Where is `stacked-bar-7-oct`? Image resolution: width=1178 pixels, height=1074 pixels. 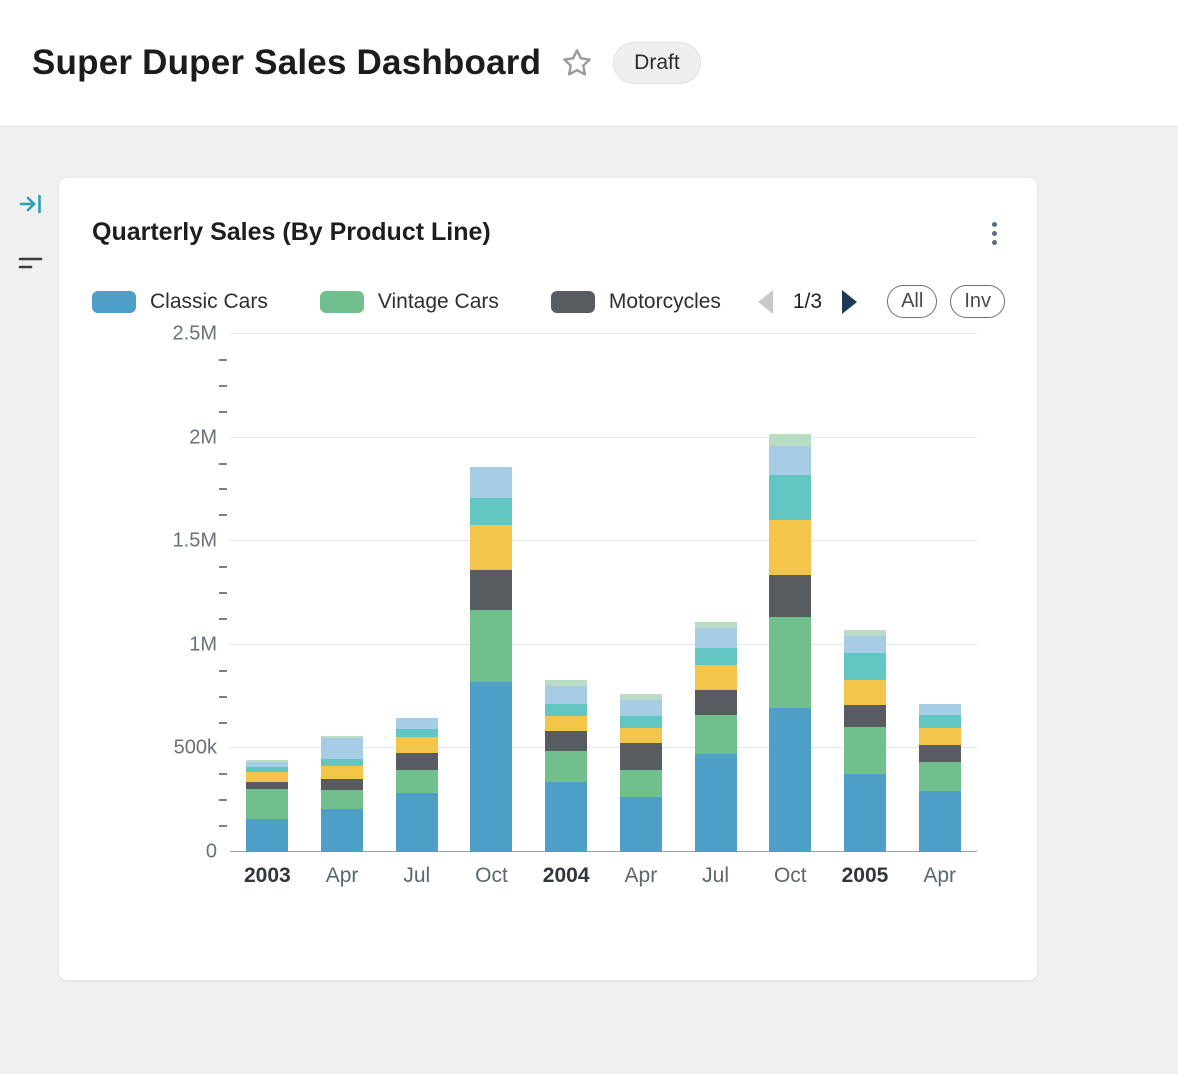
stacked-bar-7-oct is located at coordinates (790, 642).